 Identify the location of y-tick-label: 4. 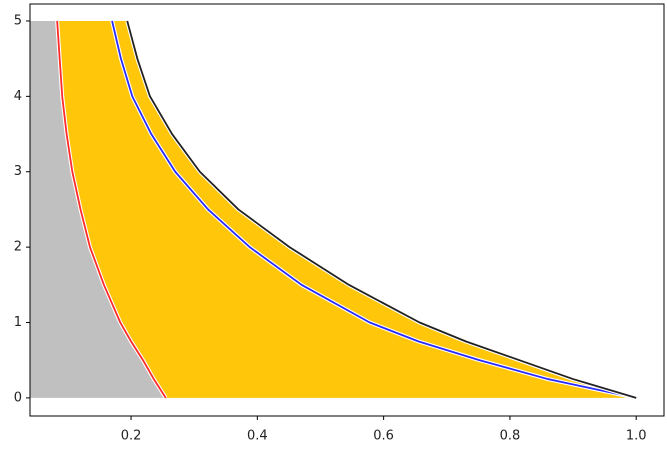
(18, 96).